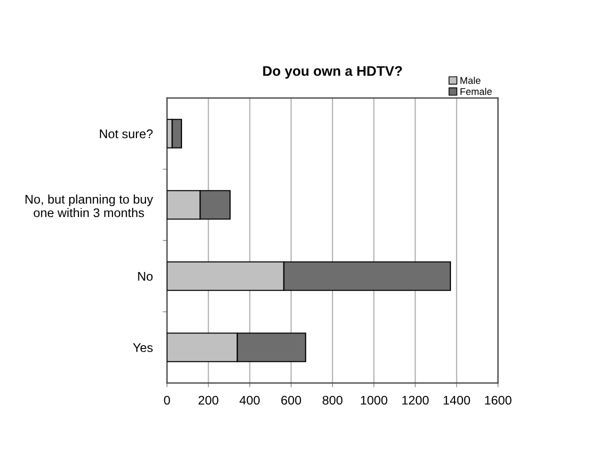 This screenshot has width=600, height=464. Describe the element at coordinates (498, 400) in the screenshot. I see `x-tick-label: 1600` at that location.